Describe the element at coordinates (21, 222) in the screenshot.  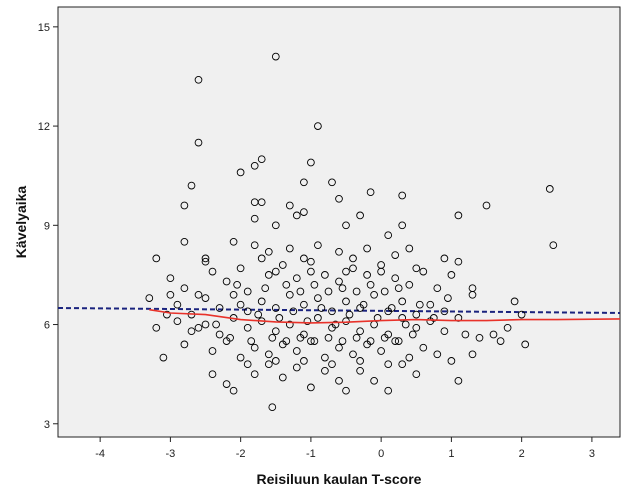
I see `y-axis-title: Kävelyaika` at that location.